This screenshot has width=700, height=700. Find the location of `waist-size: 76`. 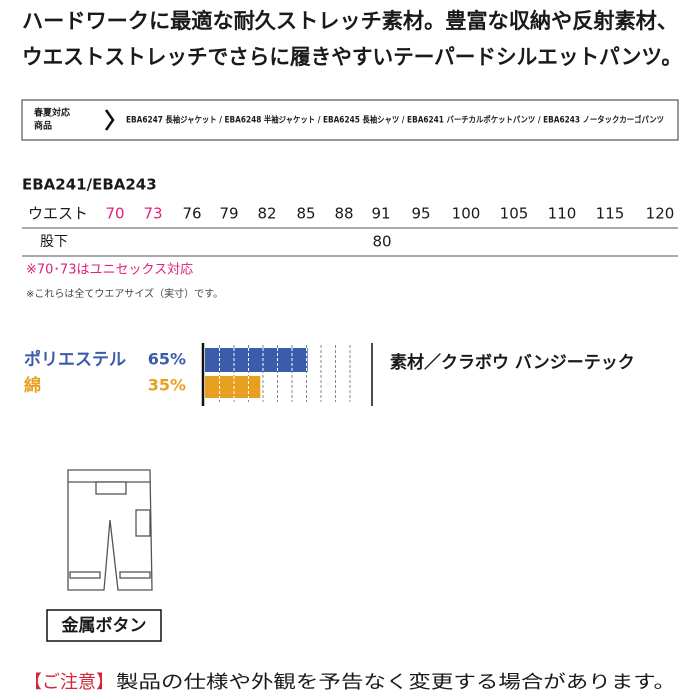

waist-size: 76 is located at coordinates (191, 214).